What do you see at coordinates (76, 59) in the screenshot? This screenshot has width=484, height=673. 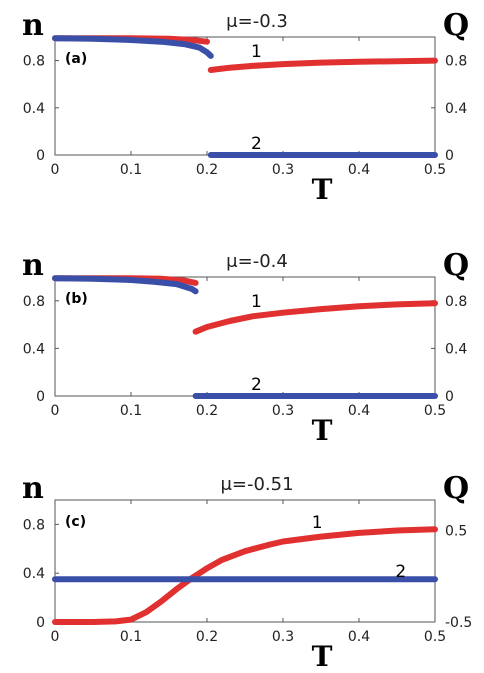 I see `panel-label: (a)` at bounding box center [76, 59].